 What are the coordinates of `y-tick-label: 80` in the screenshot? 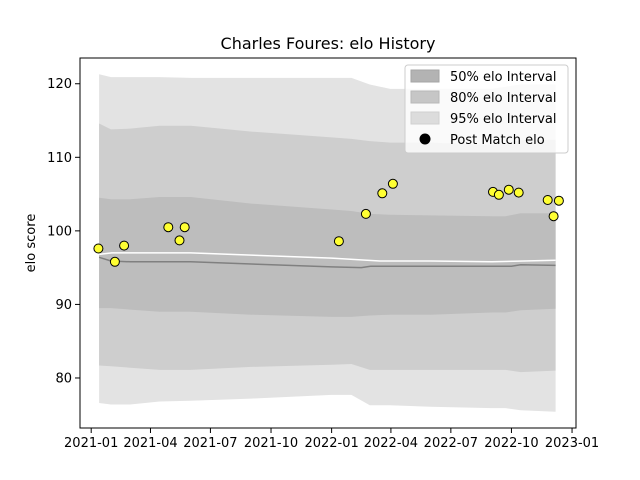 It's located at (63, 378).